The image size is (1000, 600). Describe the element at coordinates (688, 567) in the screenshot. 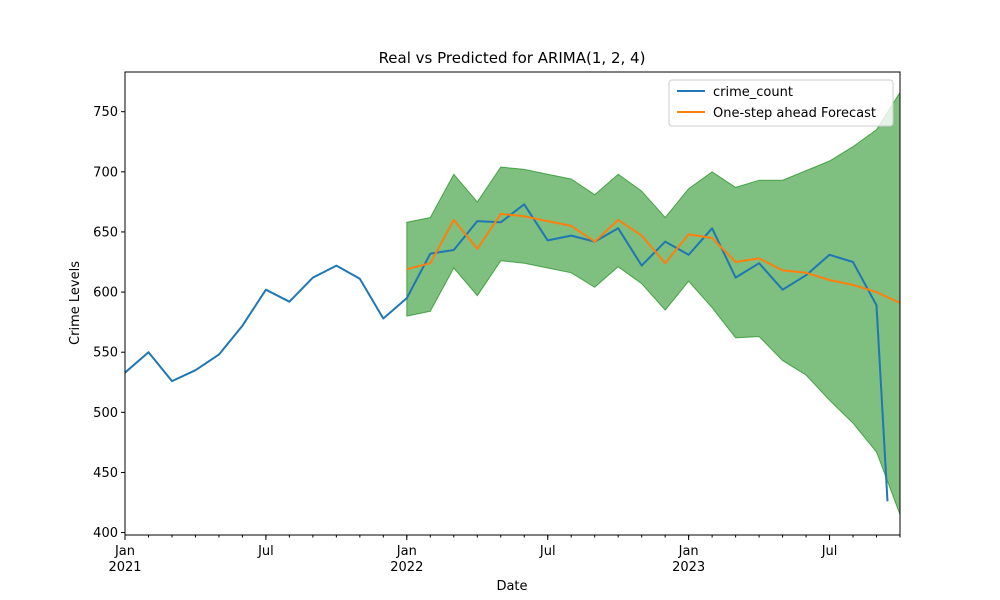

I see `x-tick-year-label: 2023` at that location.